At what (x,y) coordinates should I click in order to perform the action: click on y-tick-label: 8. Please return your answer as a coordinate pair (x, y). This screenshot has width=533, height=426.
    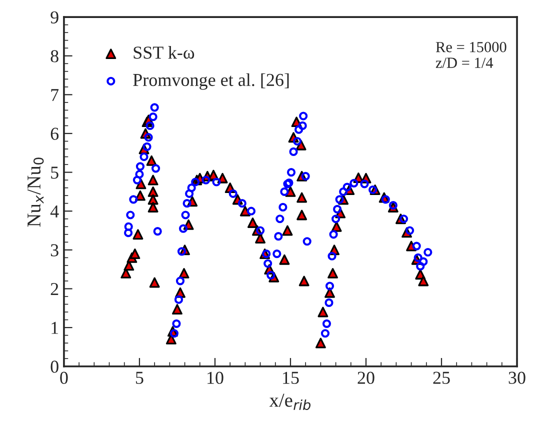
    Looking at the image, I should click on (54, 56).